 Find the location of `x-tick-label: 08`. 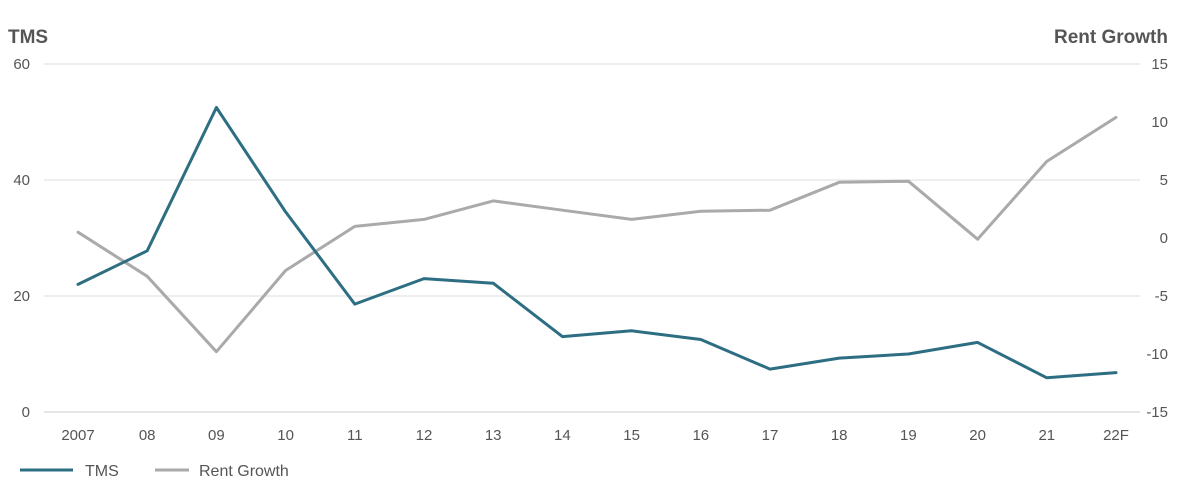

x-tick-label: 08 is located at coordinates (147, 435).